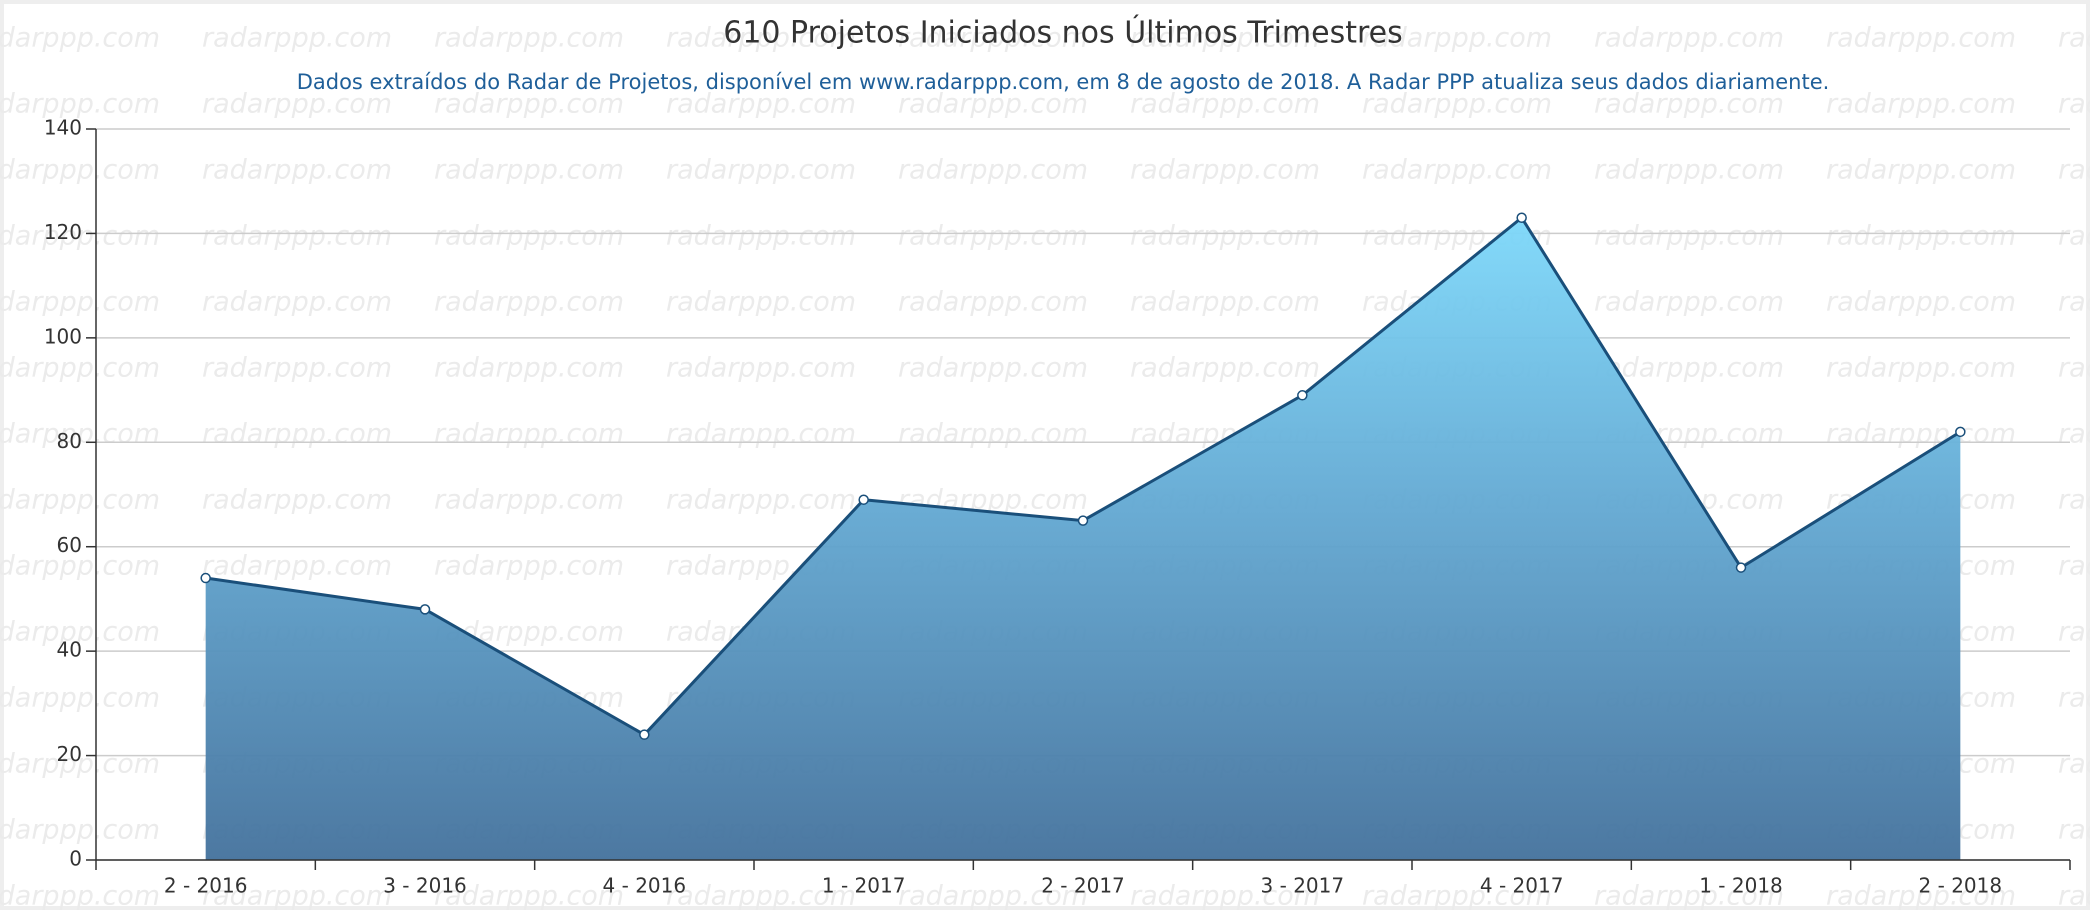 The height and width of the screenshot is (910, 2090). I want to click on y-tick-label: 20, so click(69, 754).